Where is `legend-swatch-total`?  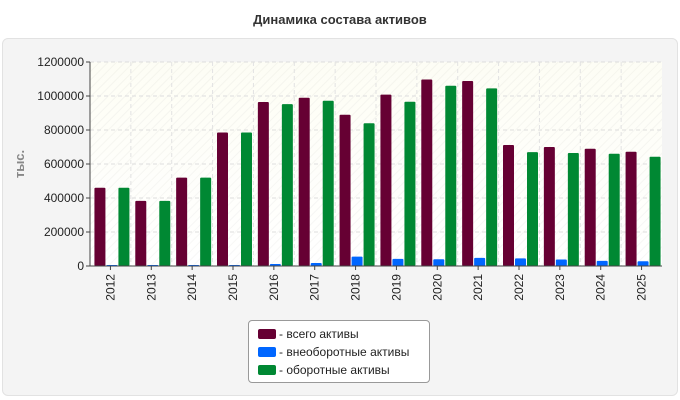
legend-swatch-total is located at coordinates (267, 334).